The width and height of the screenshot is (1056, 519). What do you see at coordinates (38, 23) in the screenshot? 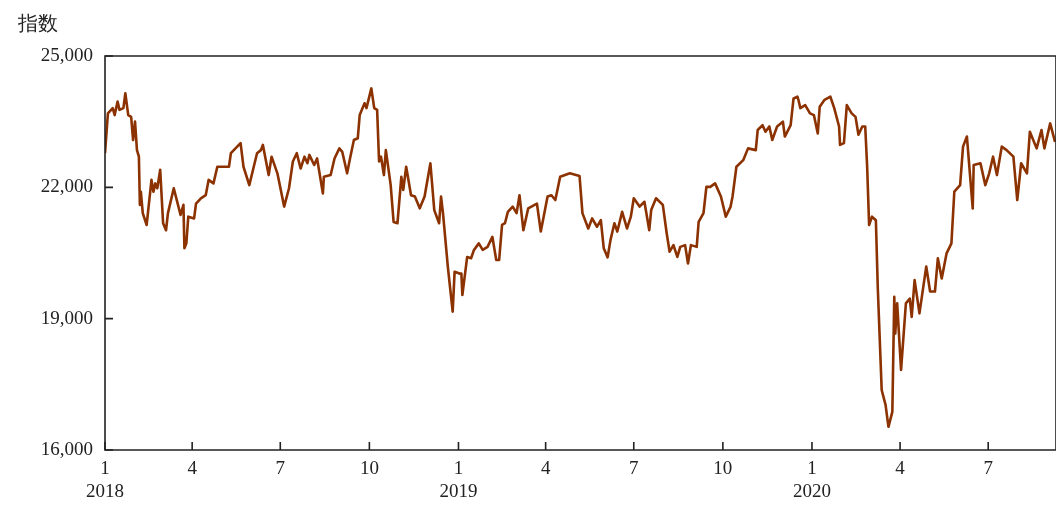
I see `y-axis-title: 指数` at bounding box center [38, 23].